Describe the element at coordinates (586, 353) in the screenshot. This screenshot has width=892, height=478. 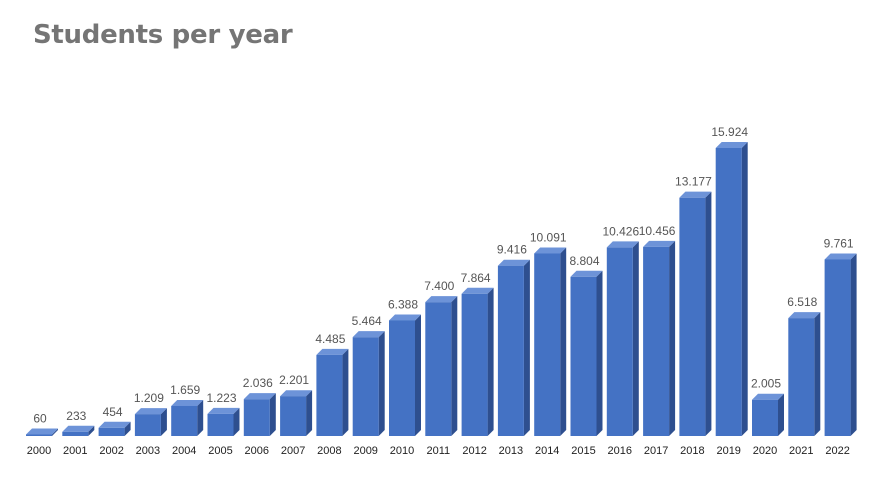
I see `bar-2015` at that location.